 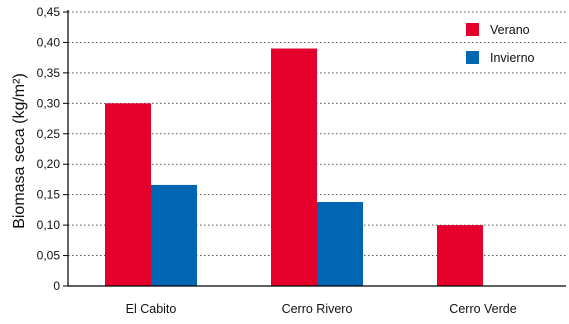 I want to click on legend-label-verano: Verano, so click(x=510, y=30).